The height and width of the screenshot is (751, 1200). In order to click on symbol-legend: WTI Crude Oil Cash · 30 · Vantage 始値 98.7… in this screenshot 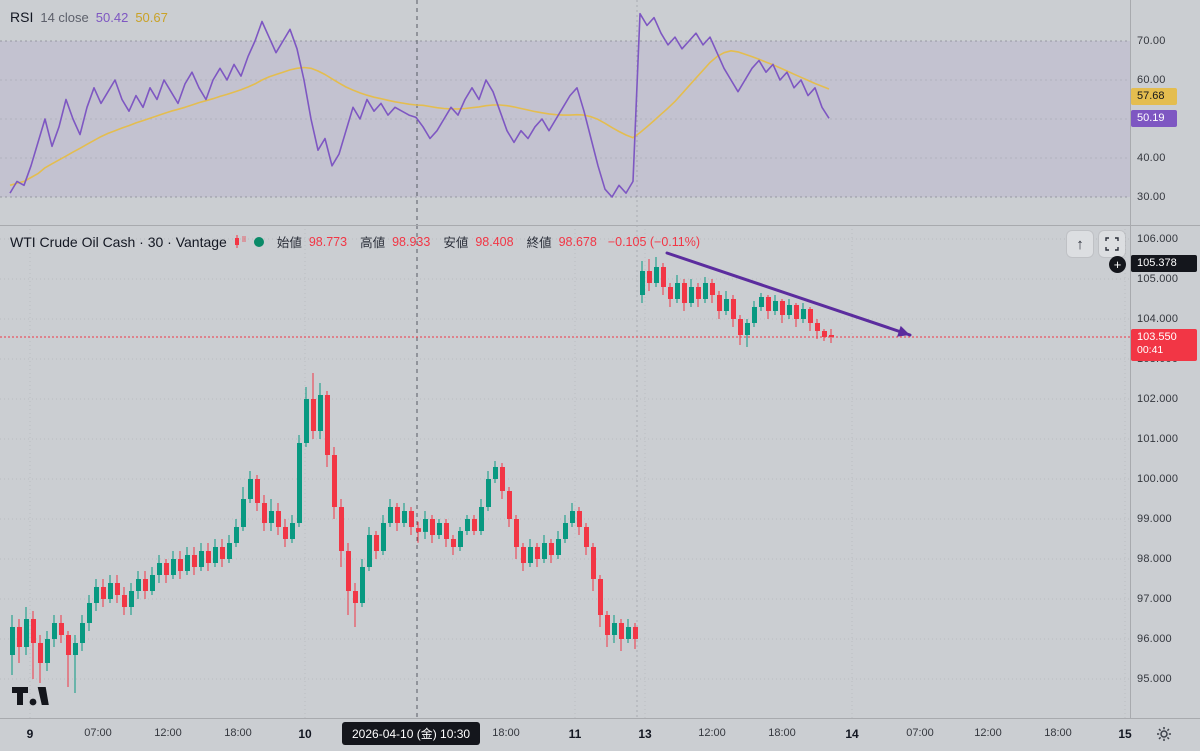, I will do `click(355, 241)`.